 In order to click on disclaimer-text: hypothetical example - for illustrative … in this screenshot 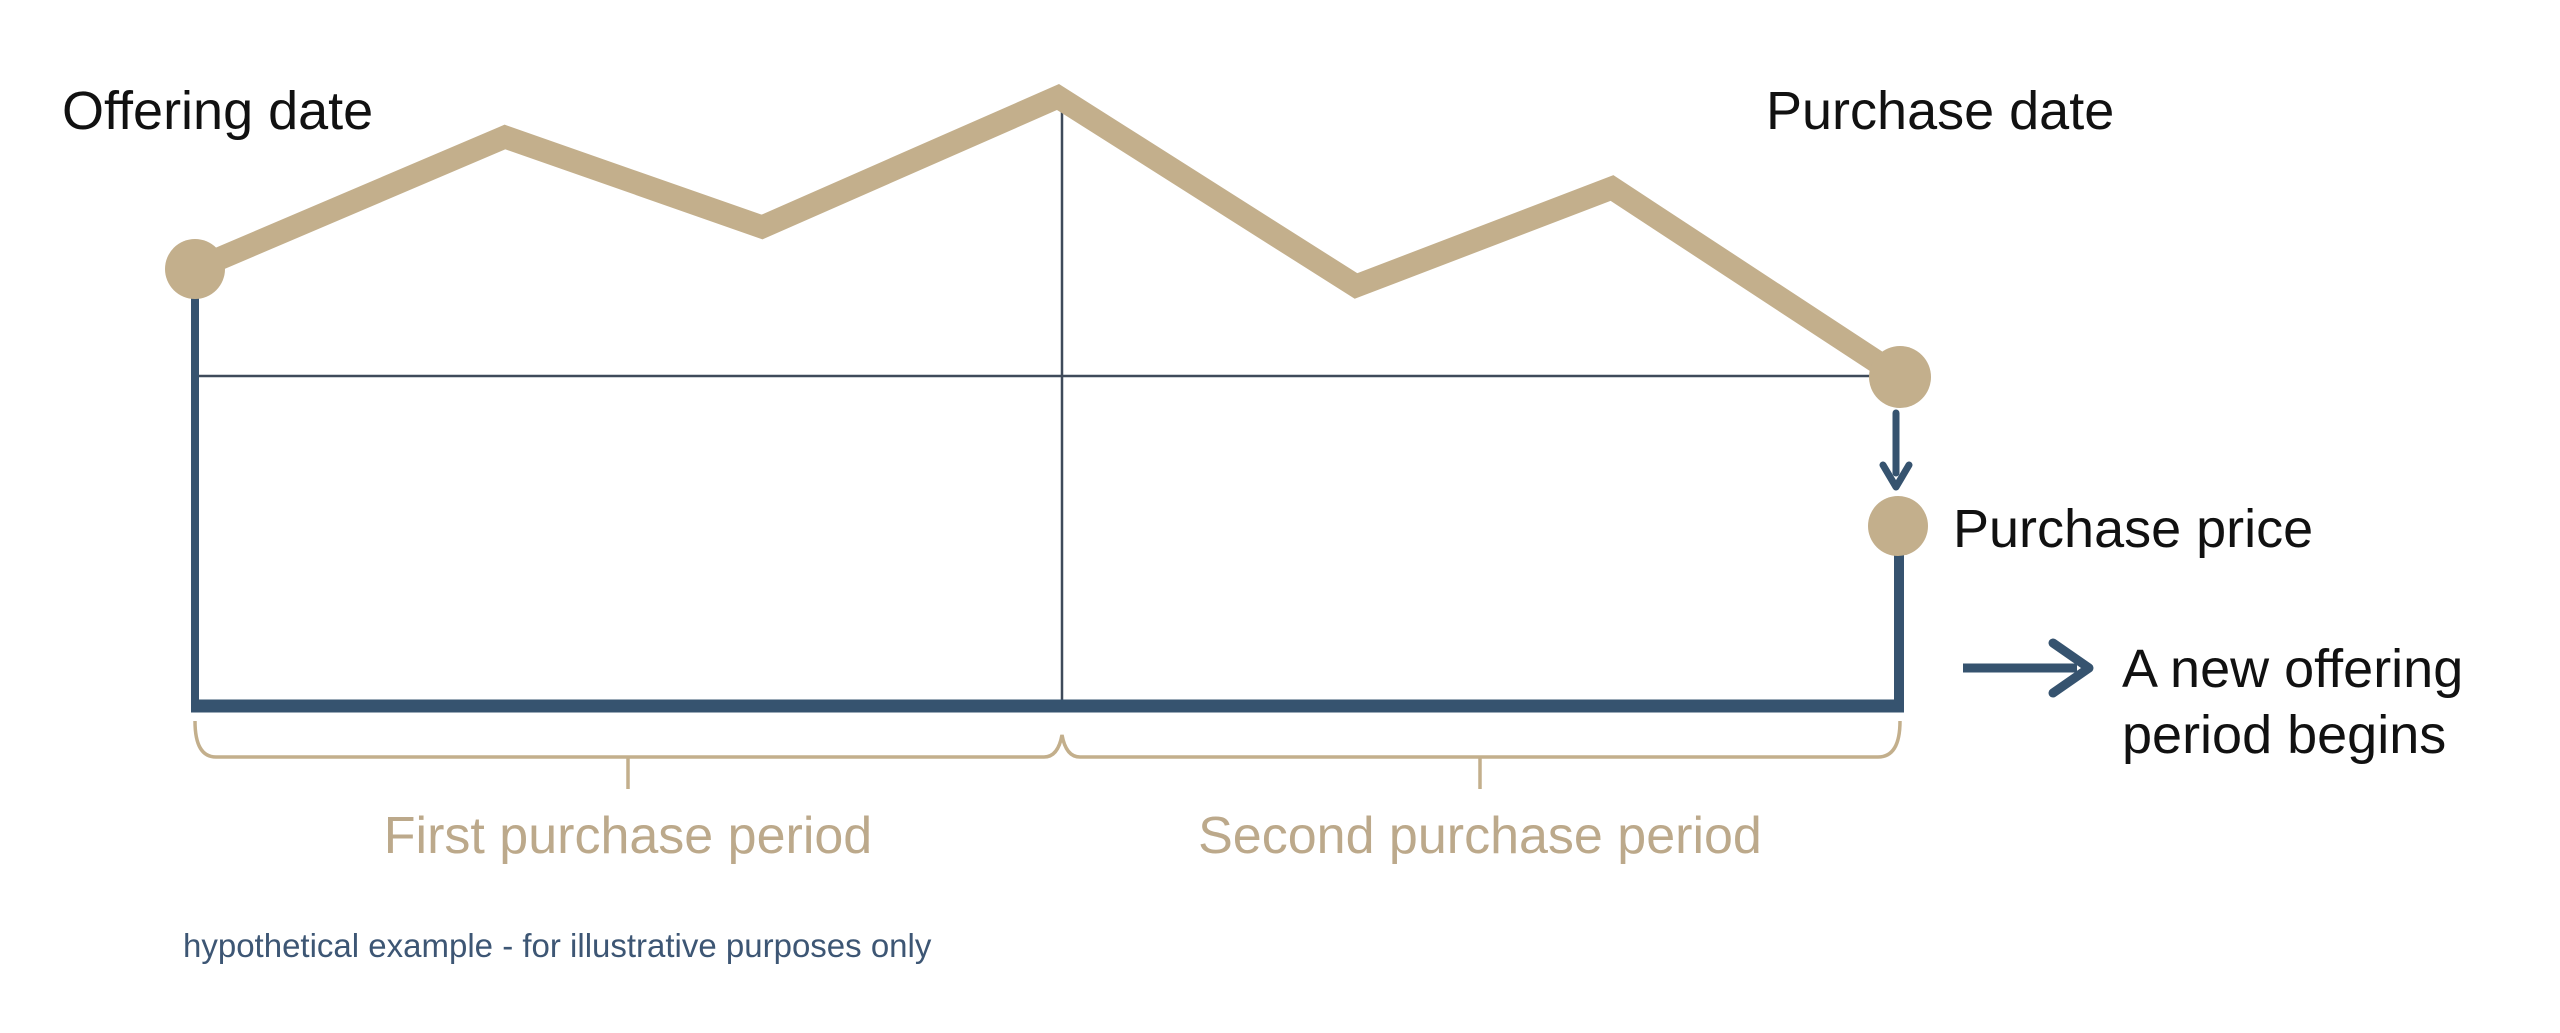, I will do `click(557, 945)`.